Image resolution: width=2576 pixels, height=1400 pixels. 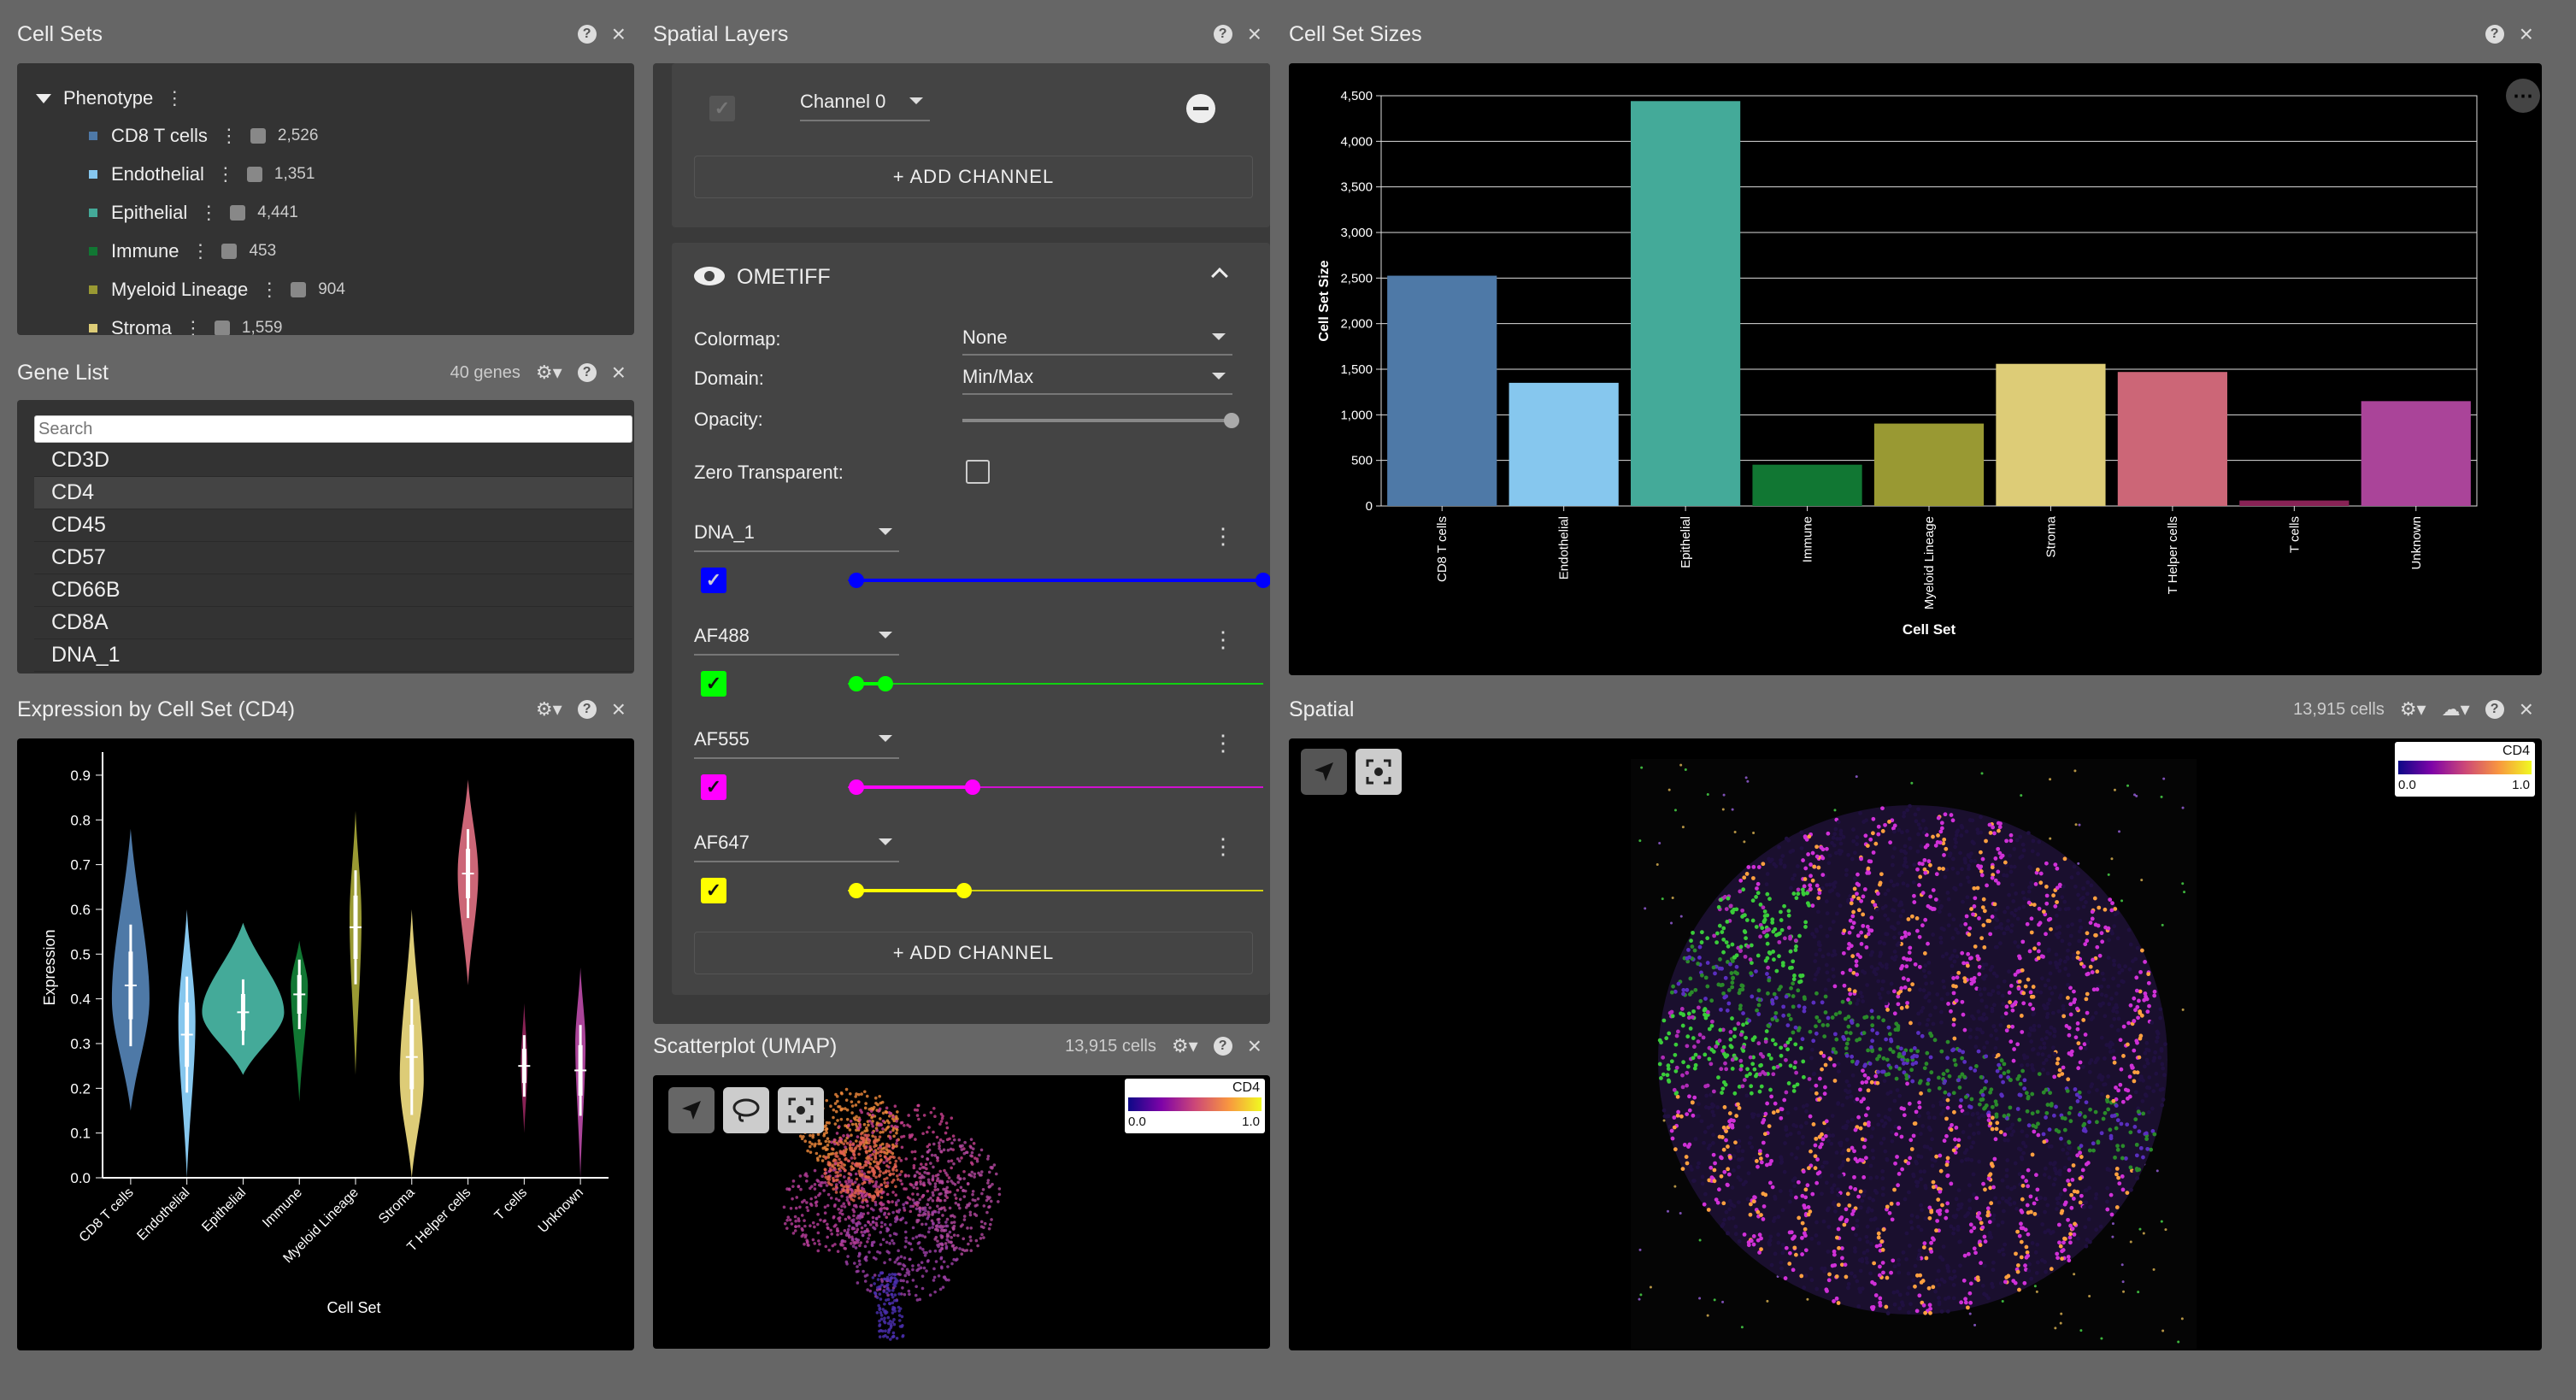 I want to click on gene-list-item: CD3D, so click(x=333, y=460).